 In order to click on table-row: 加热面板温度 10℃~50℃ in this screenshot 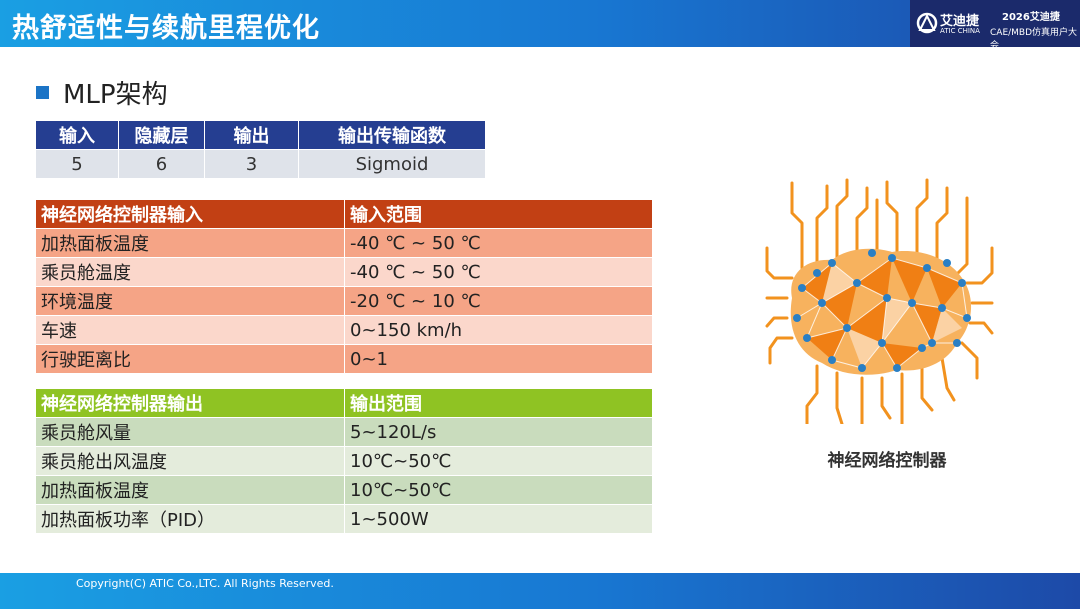, I will do `click(344, 490)`.